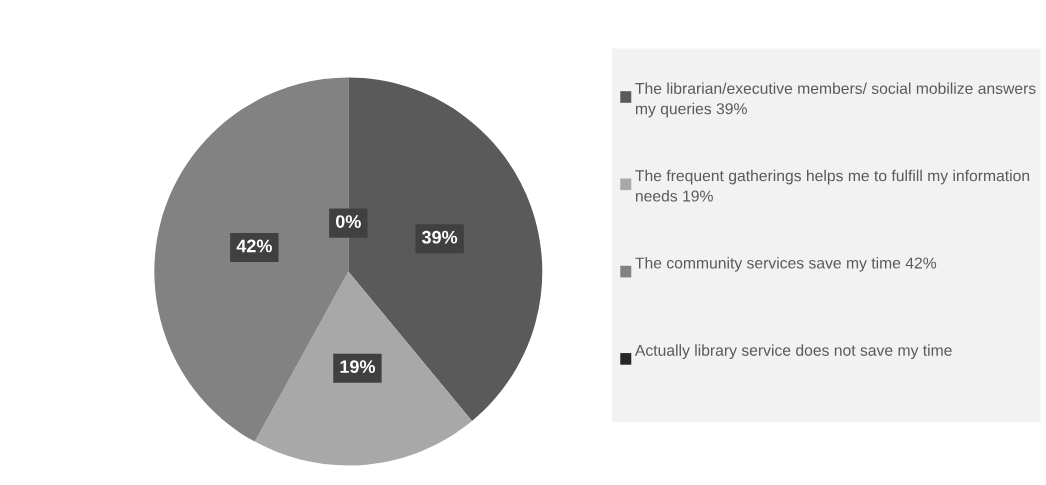 This screenshot has height=485, width=1046. Describe the element at coordinates (835, 100) in the screenshot. I see `legend-label: The librarian/executive members/ social mobilize answers my queries 39%` at that location.